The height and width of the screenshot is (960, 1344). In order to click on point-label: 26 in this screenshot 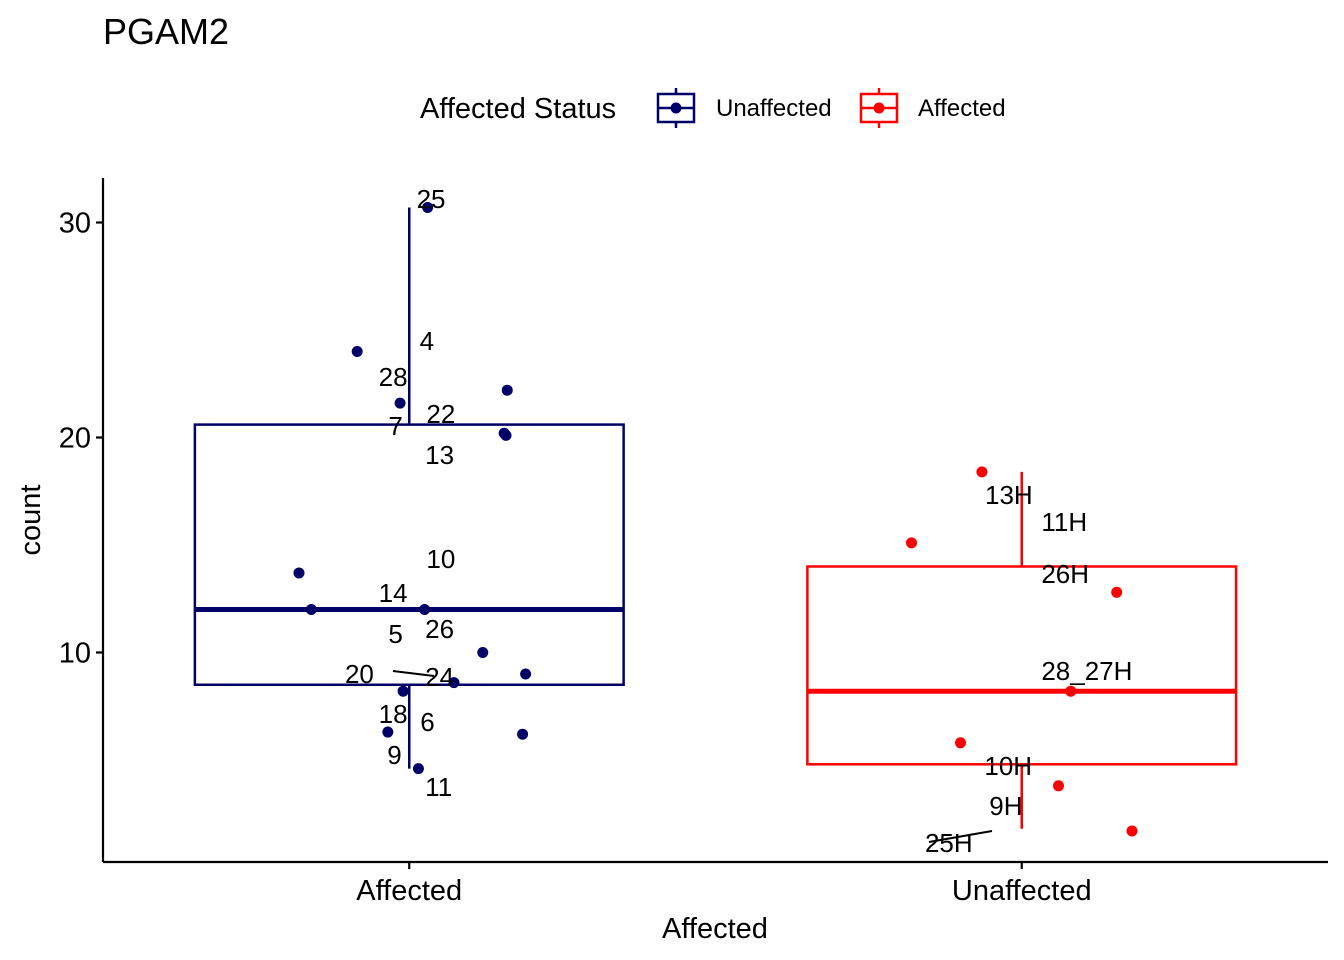, I will do `click(439, 629)`.